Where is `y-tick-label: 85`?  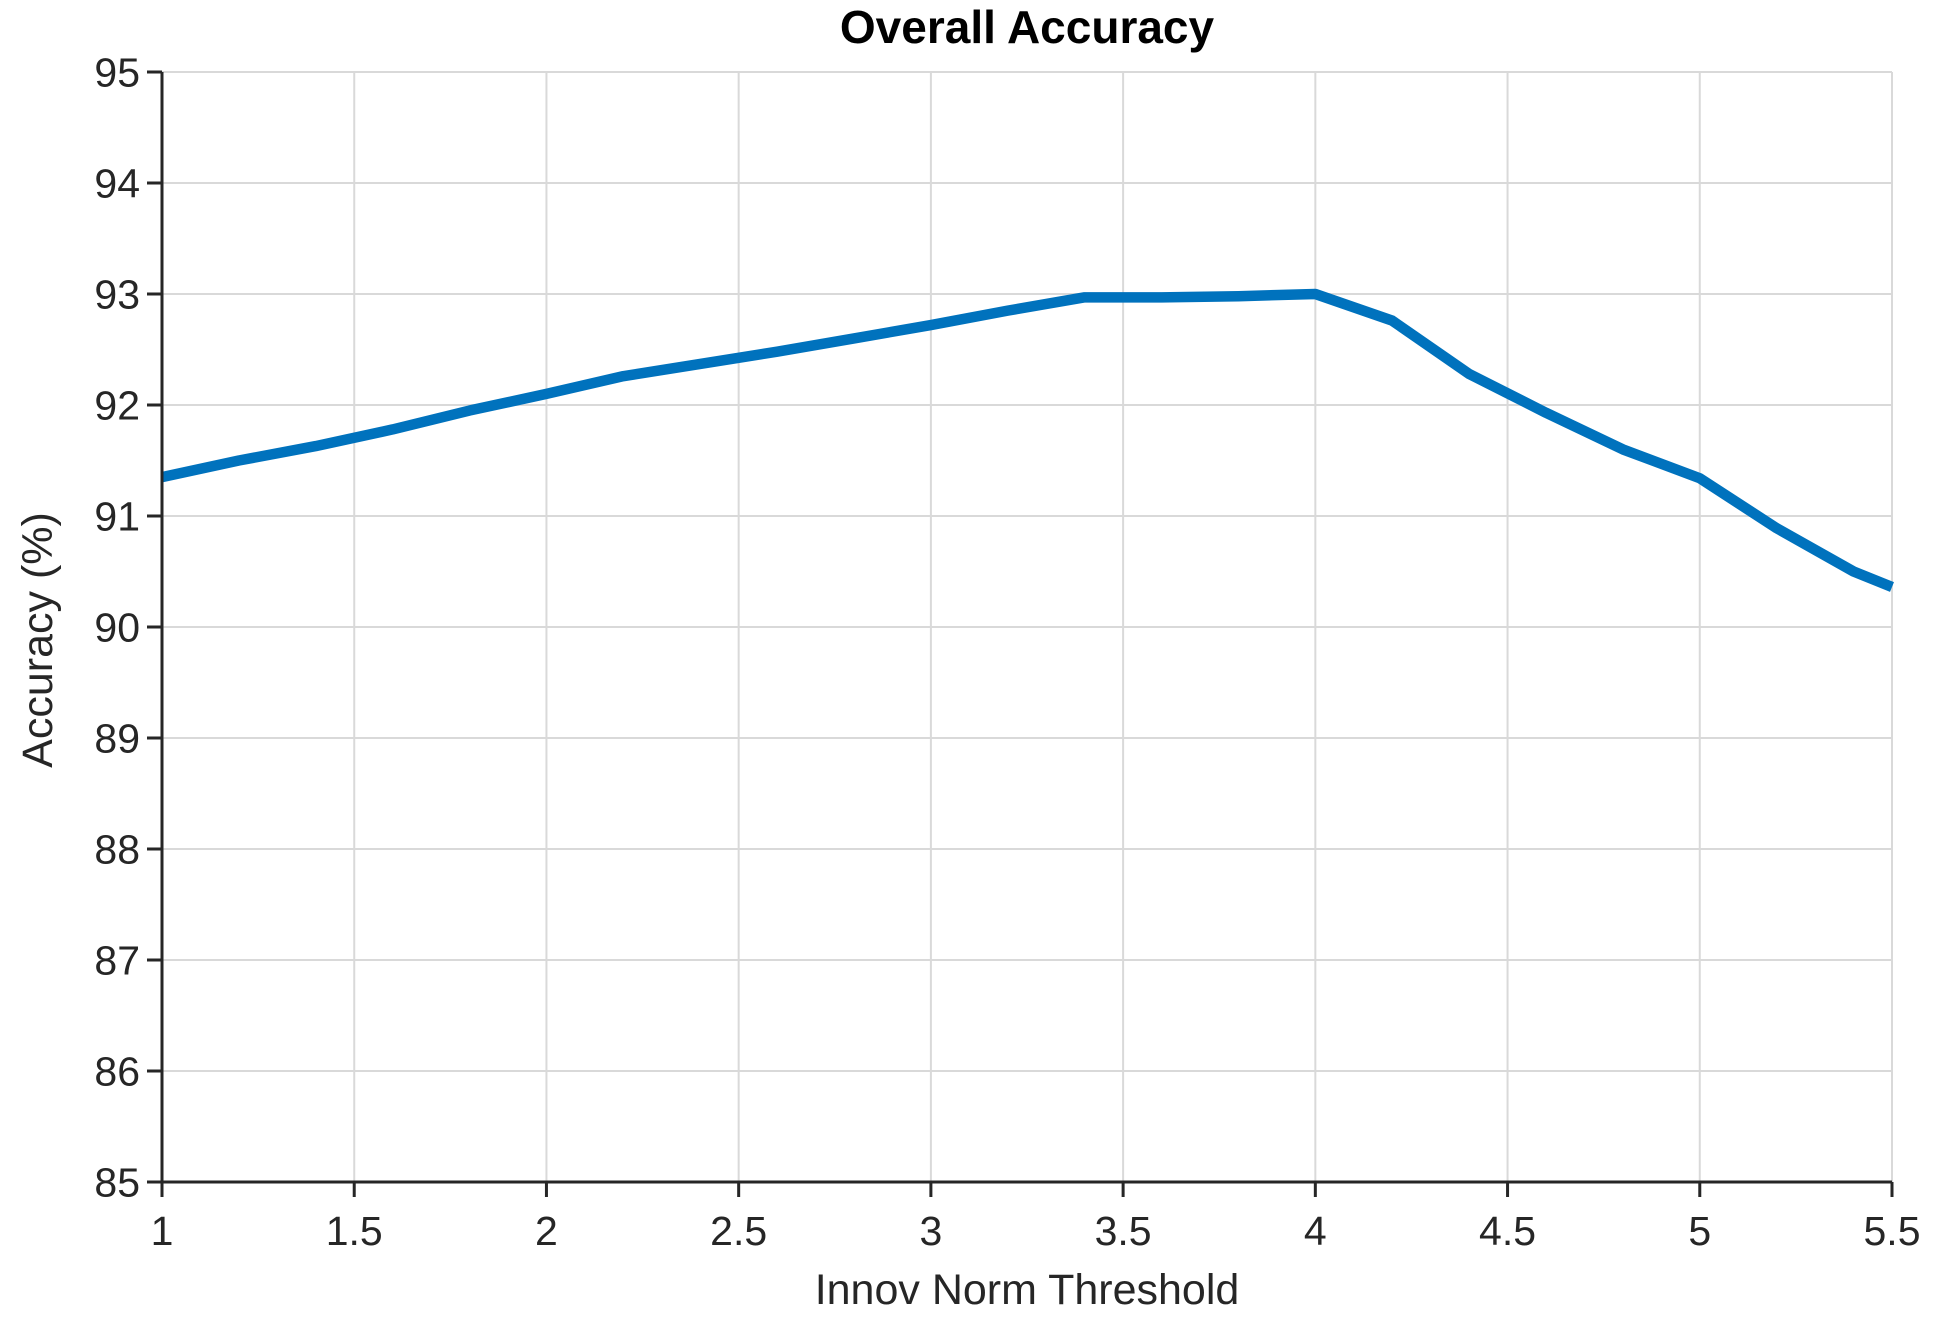 y-tick-label: 85 is located at coordinates (117, 1182).